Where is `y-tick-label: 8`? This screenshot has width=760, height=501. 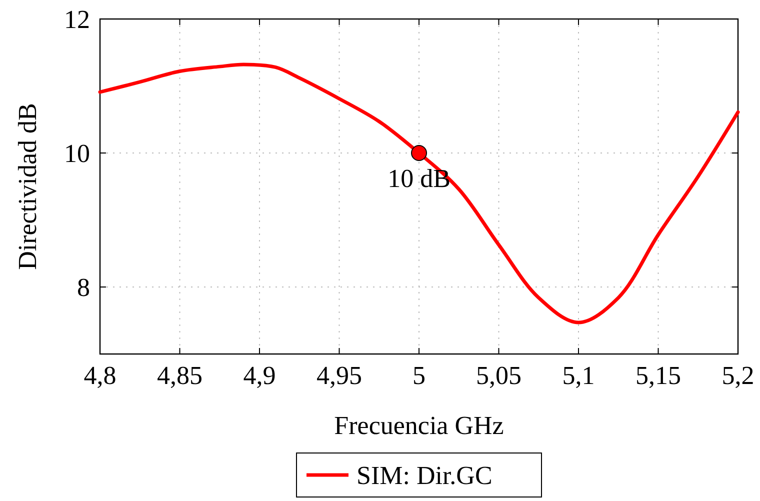
y-tick-label: 8 is located at coordinates (83, 287).